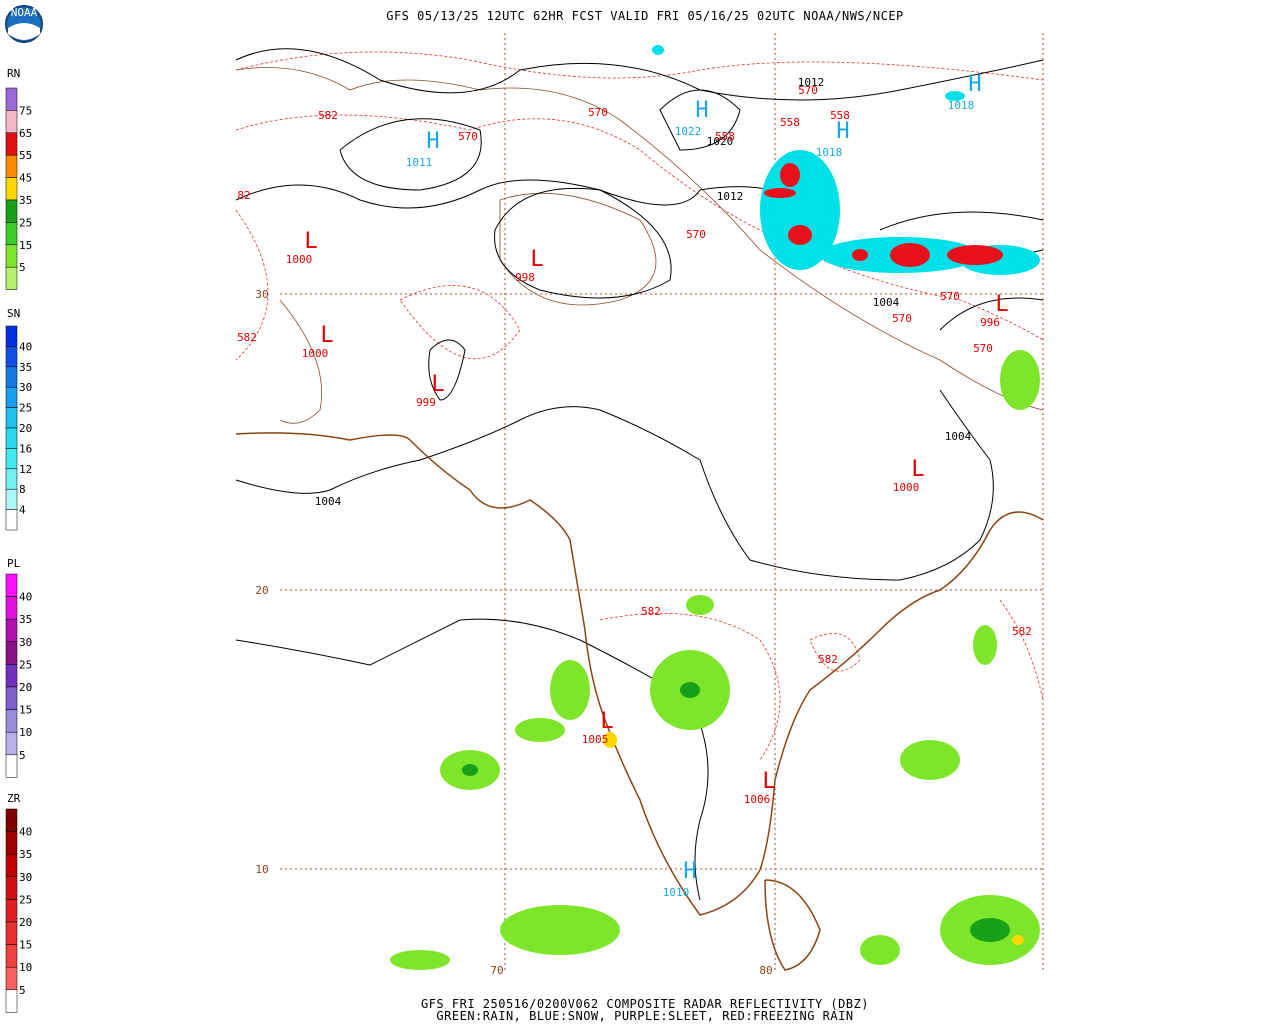  Describe the element at coordinates (595, 739) in the screenshot. I see `low-pressure: 1005` at that location.